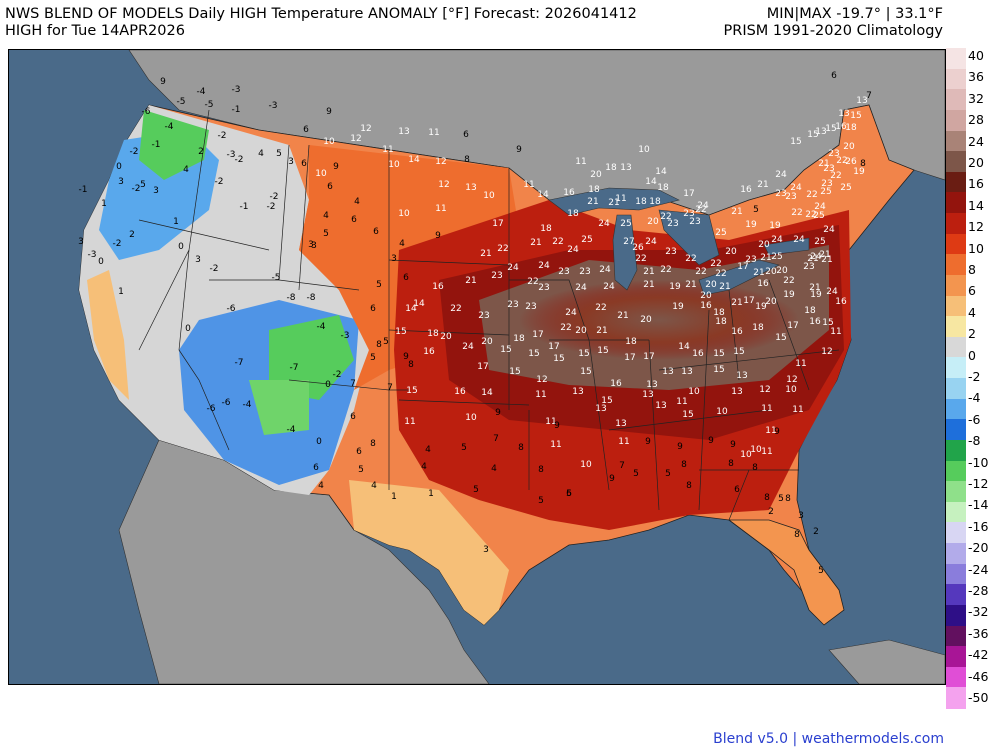 The width and height of the screenshot is (1000, 750). What do you see at coordinates (431, 494) in the screenshot?
I see `anomaly-label: 1` at bounding box center [431, 494].